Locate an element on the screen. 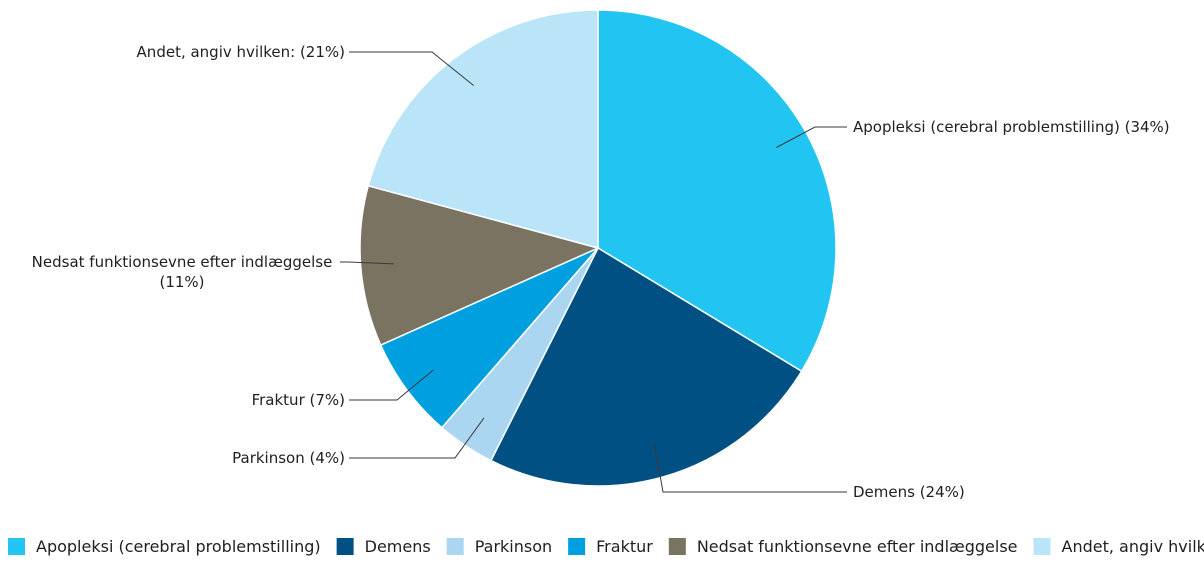 The image size is (1204, 568). slice-label-fraktur: Fraktur (7%) is located at coordinates (298, 400).